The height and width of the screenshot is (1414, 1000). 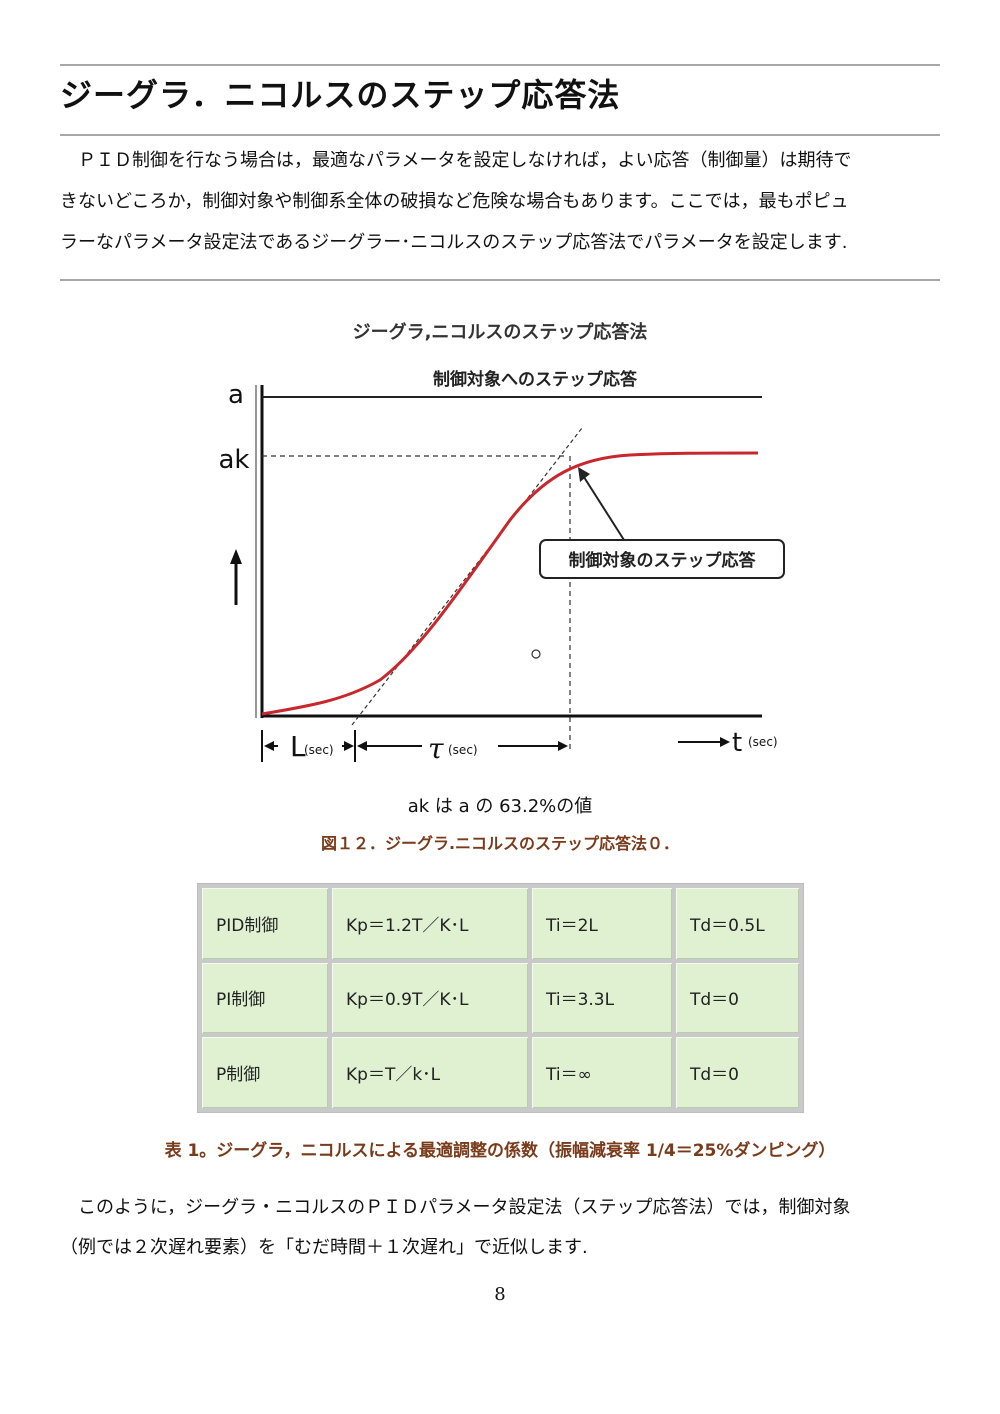 What do you see at coordinates (500, 806) in the screenshot?
I see `figure-note: ak は a の 63.2%の値` at bounding box center [500, 806].